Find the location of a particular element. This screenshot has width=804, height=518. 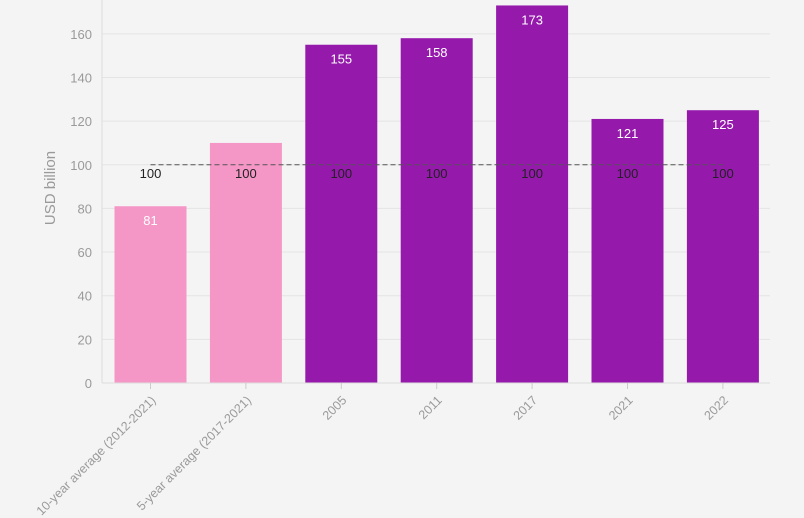

y-tick-label: 120 is located at coordinates (81, 121).